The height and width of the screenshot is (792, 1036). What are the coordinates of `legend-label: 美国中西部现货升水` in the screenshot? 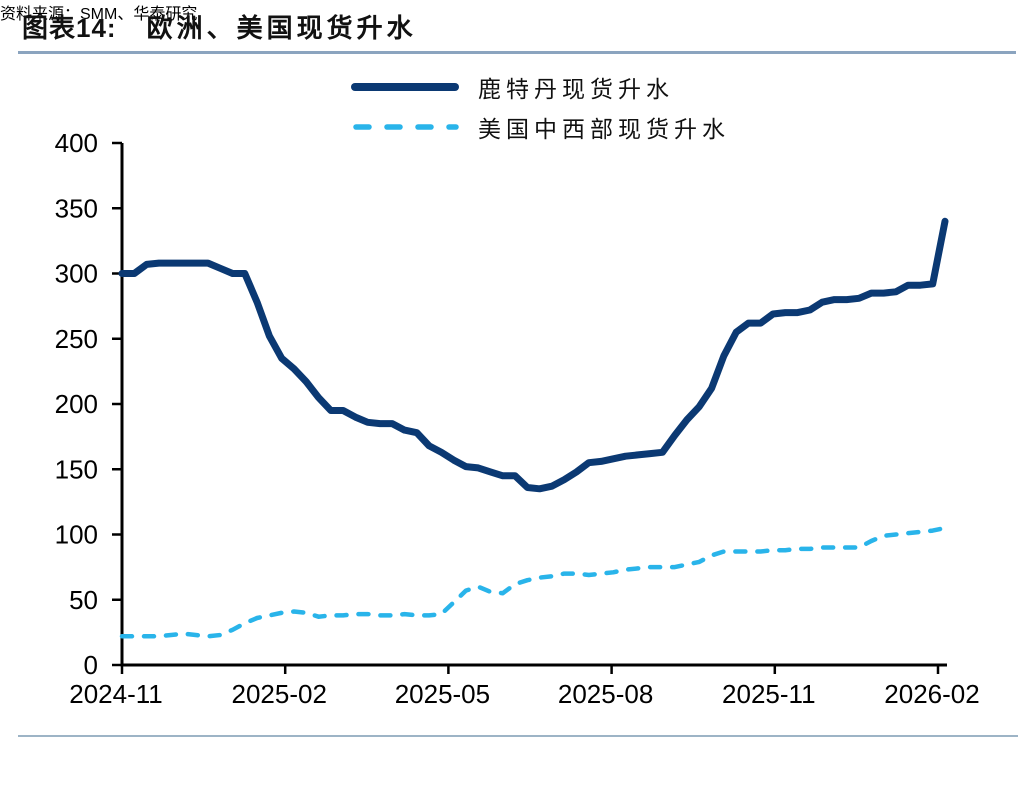 It's located at (604, 128).